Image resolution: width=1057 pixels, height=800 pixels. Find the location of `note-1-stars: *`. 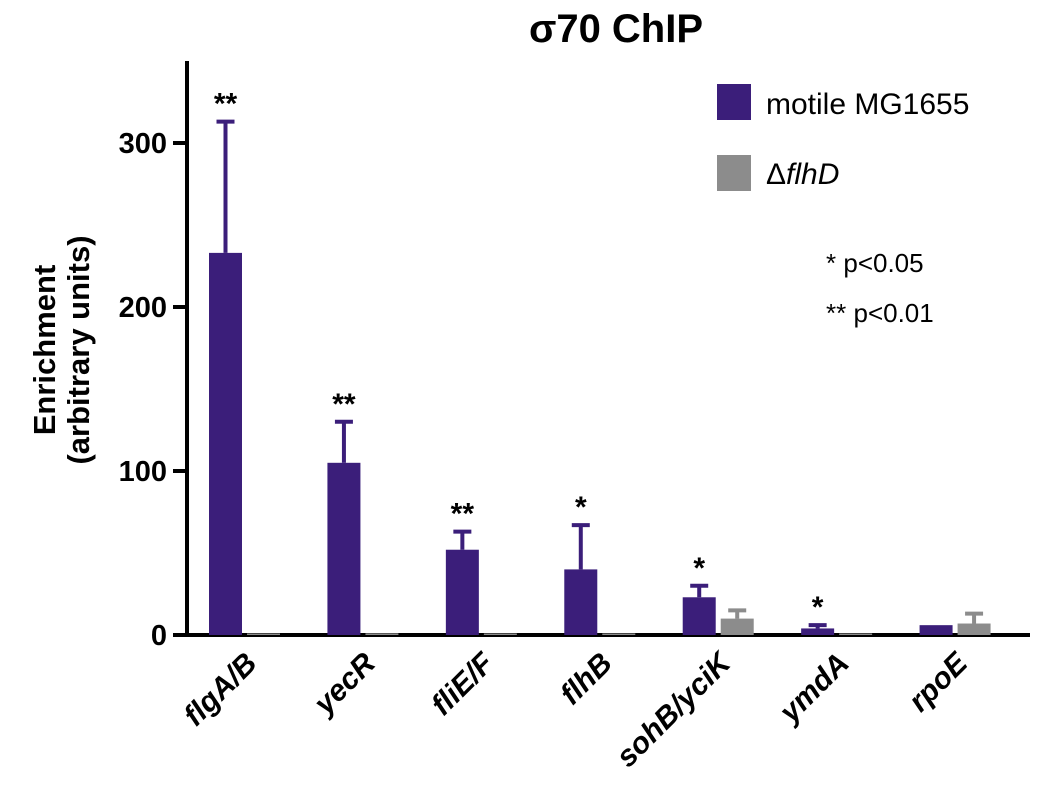

note-1-stars: * is located at coordinates (831, 263).